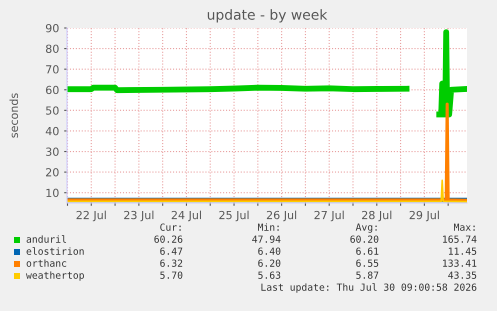  I want to click on y-tick-label: 40, so click(52, 131).